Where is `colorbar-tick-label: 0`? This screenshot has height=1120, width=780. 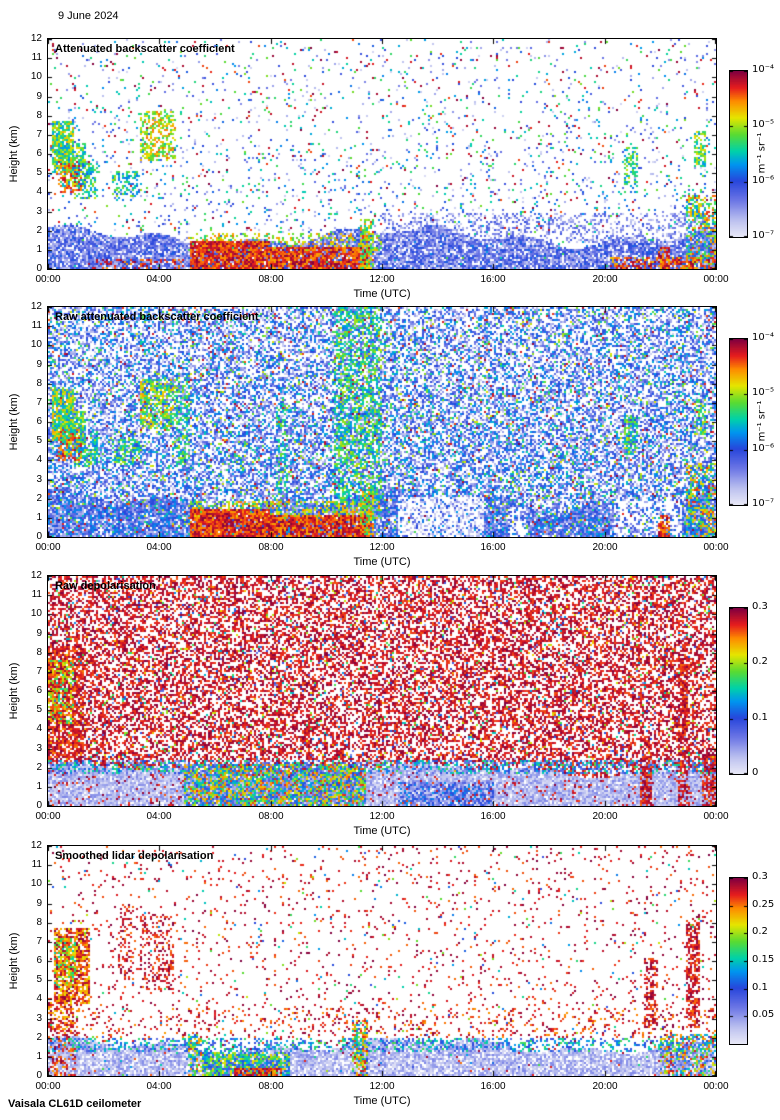 colorbar-tick-label: 0 is located at coordinates (755, 772).